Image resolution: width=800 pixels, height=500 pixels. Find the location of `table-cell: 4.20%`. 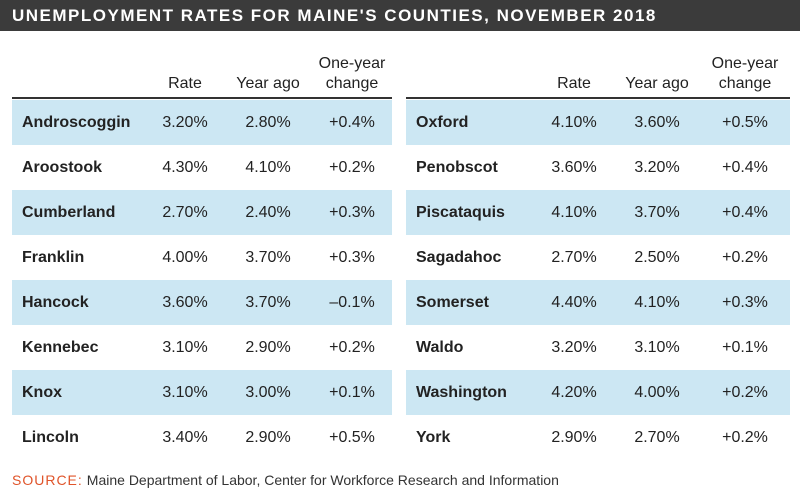

table-cell: 4.20% is located at coordinates (574, 392).